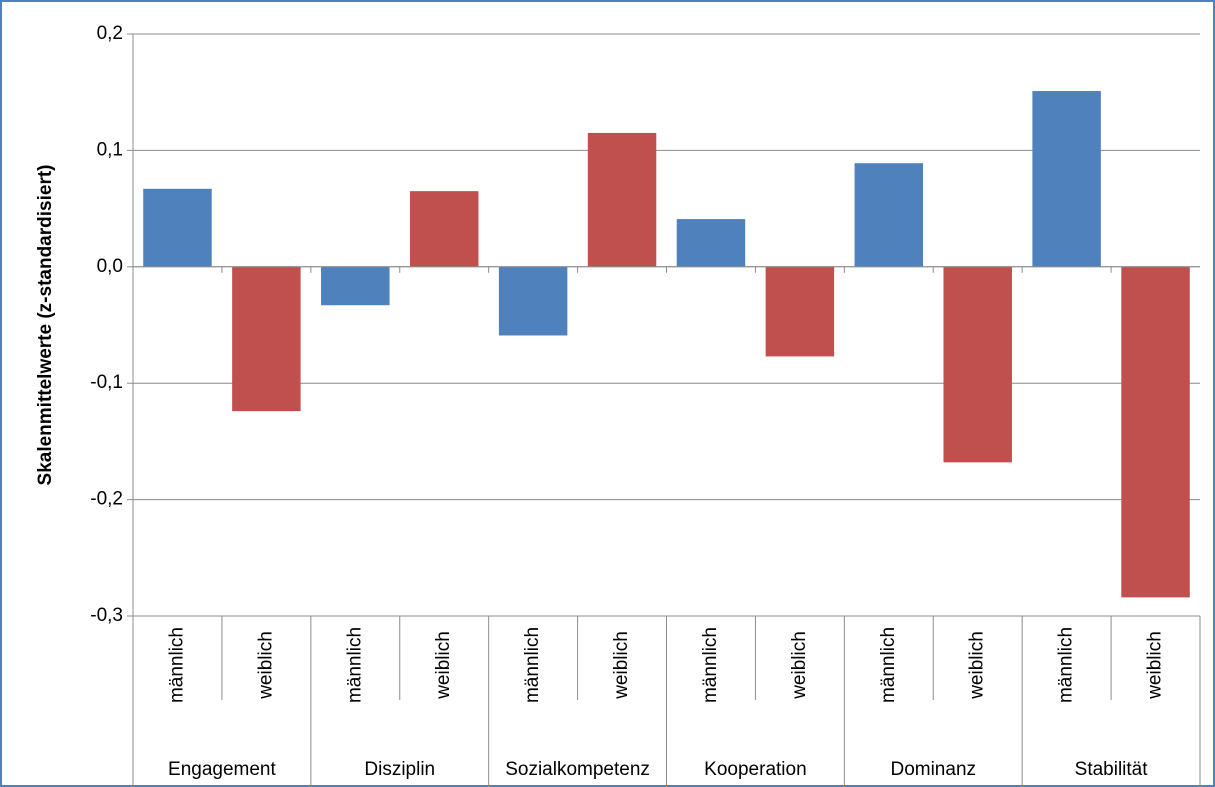 The image size is (1215, 787). What do you see at coordinates (110, 266) in the screenshot?
I see `y-tick-label: 0,0` at bounding box center [110, 266].